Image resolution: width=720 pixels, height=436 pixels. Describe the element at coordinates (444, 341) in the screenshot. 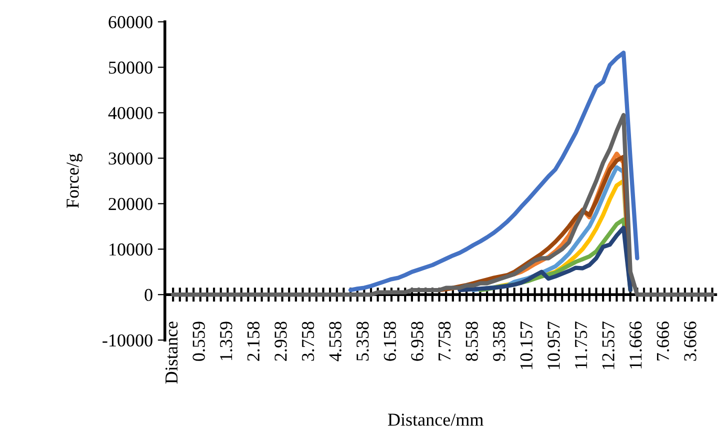

I see `x-tick-label: 7.758` at that location.